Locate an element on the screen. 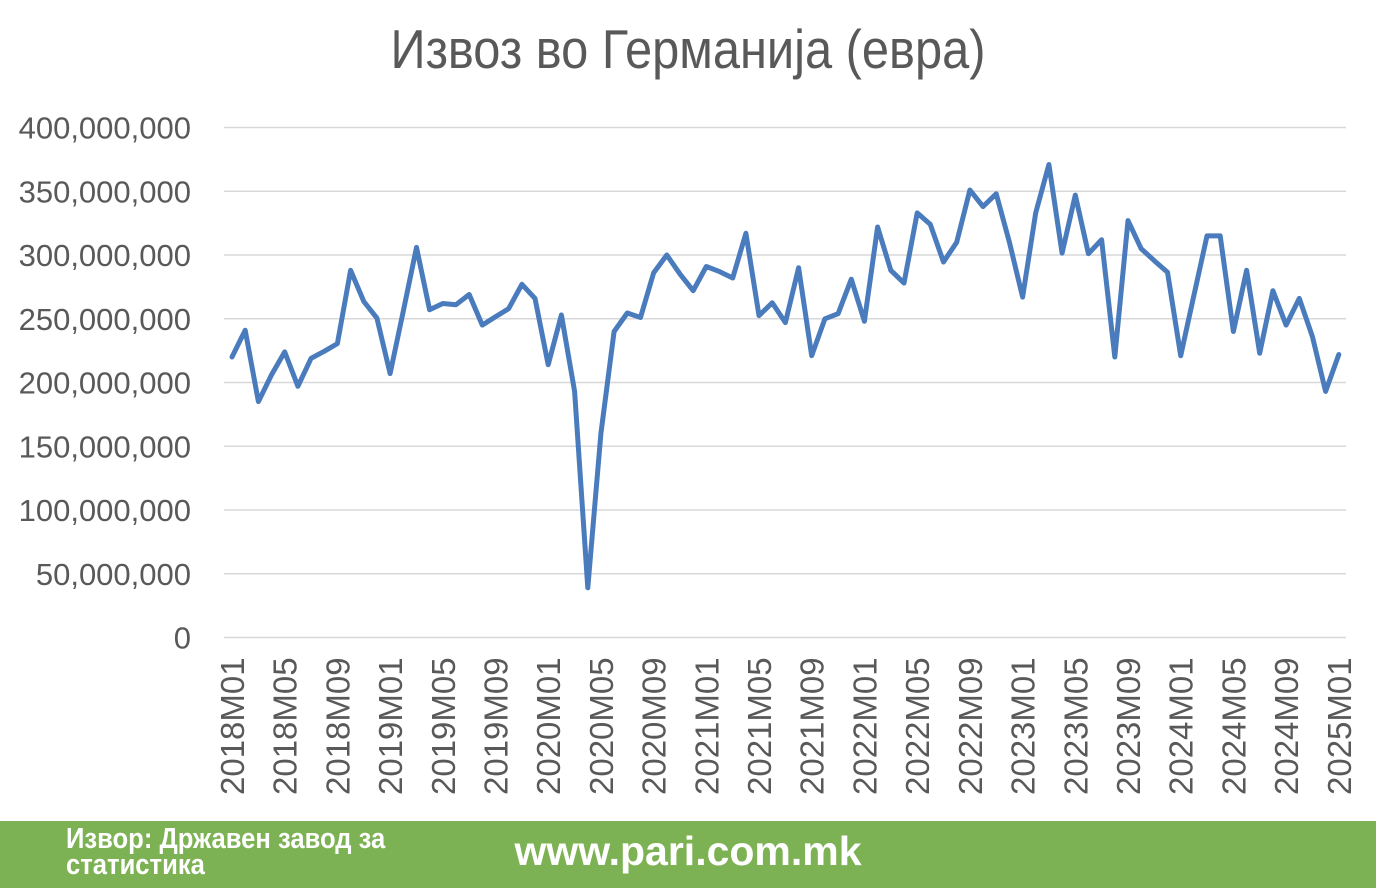  svg-text: 2021M09 is located at coordinates (812, 726).